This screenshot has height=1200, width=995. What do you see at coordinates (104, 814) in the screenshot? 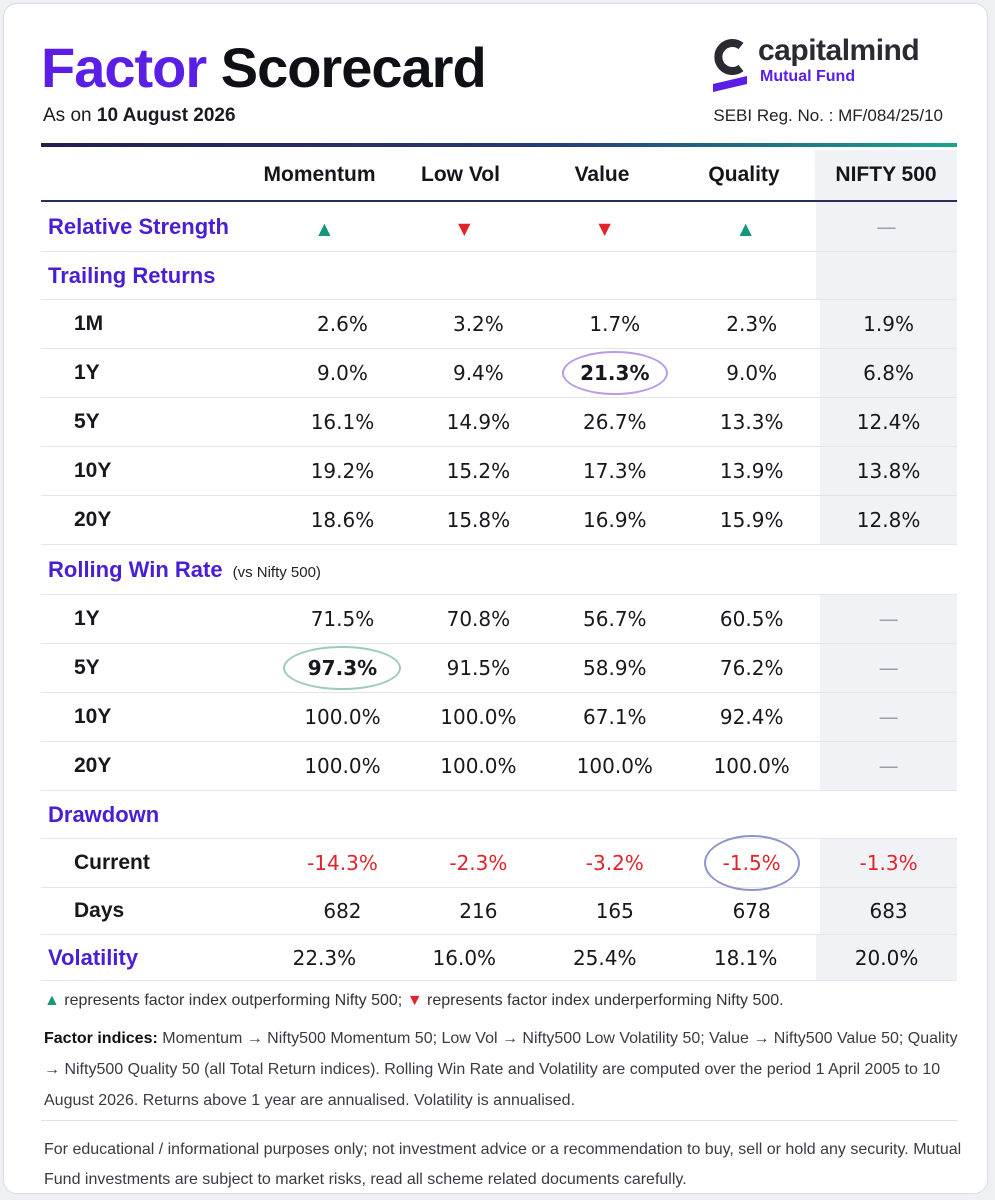
I see `section-drawdown: Drawdown` at bounding box center [104, 814].